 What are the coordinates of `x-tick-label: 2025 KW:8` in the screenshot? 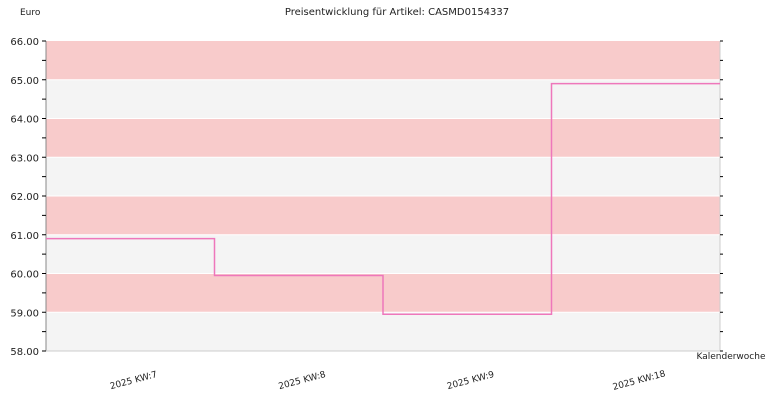 It's located at (303, 381).